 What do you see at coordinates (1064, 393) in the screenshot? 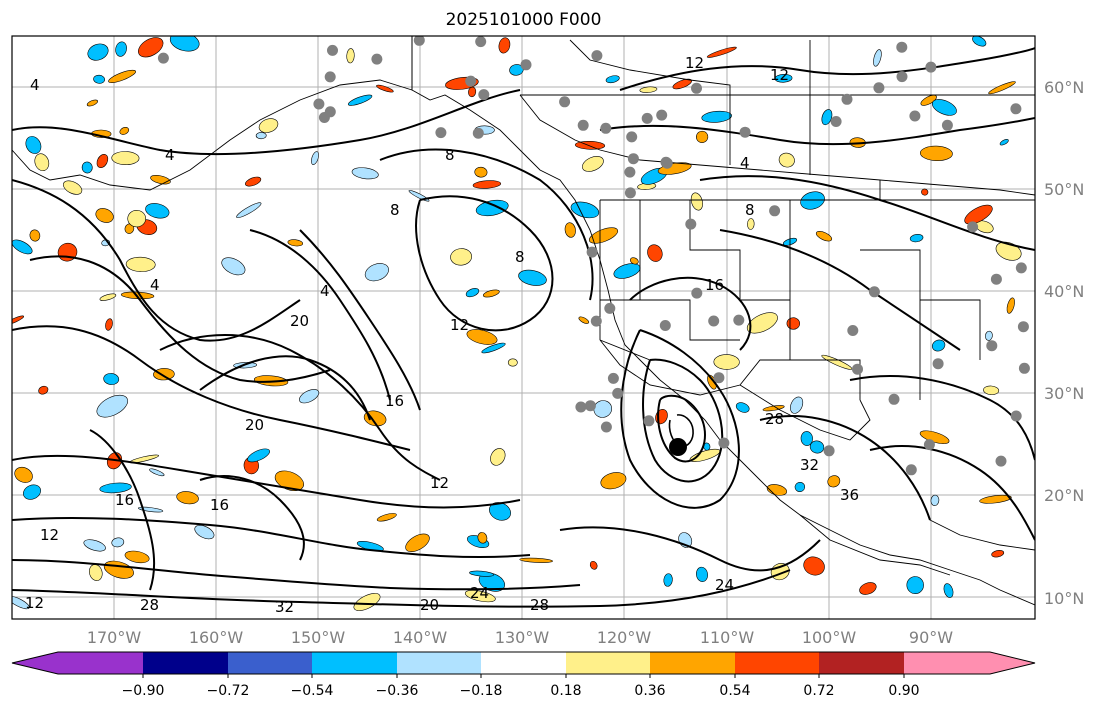
I see `lat-label: 30°N` at bounding box center [1064, 393].